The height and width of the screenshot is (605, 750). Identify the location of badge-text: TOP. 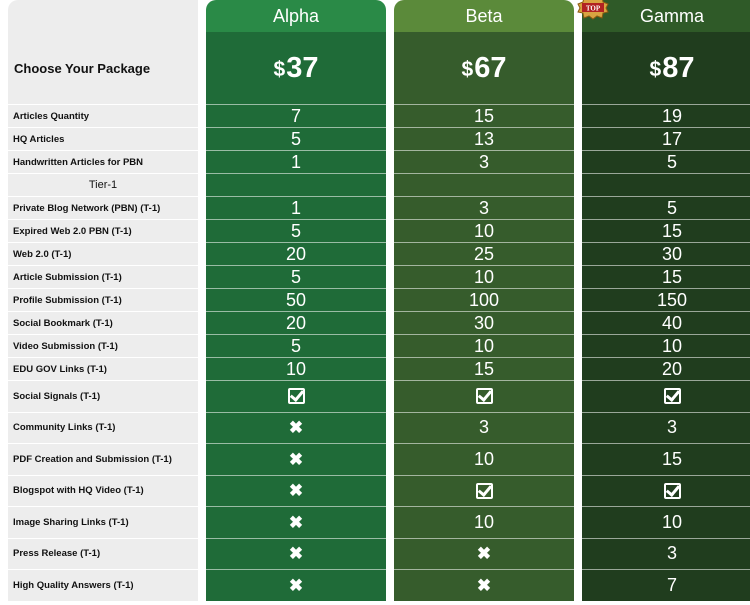
(593, 9).